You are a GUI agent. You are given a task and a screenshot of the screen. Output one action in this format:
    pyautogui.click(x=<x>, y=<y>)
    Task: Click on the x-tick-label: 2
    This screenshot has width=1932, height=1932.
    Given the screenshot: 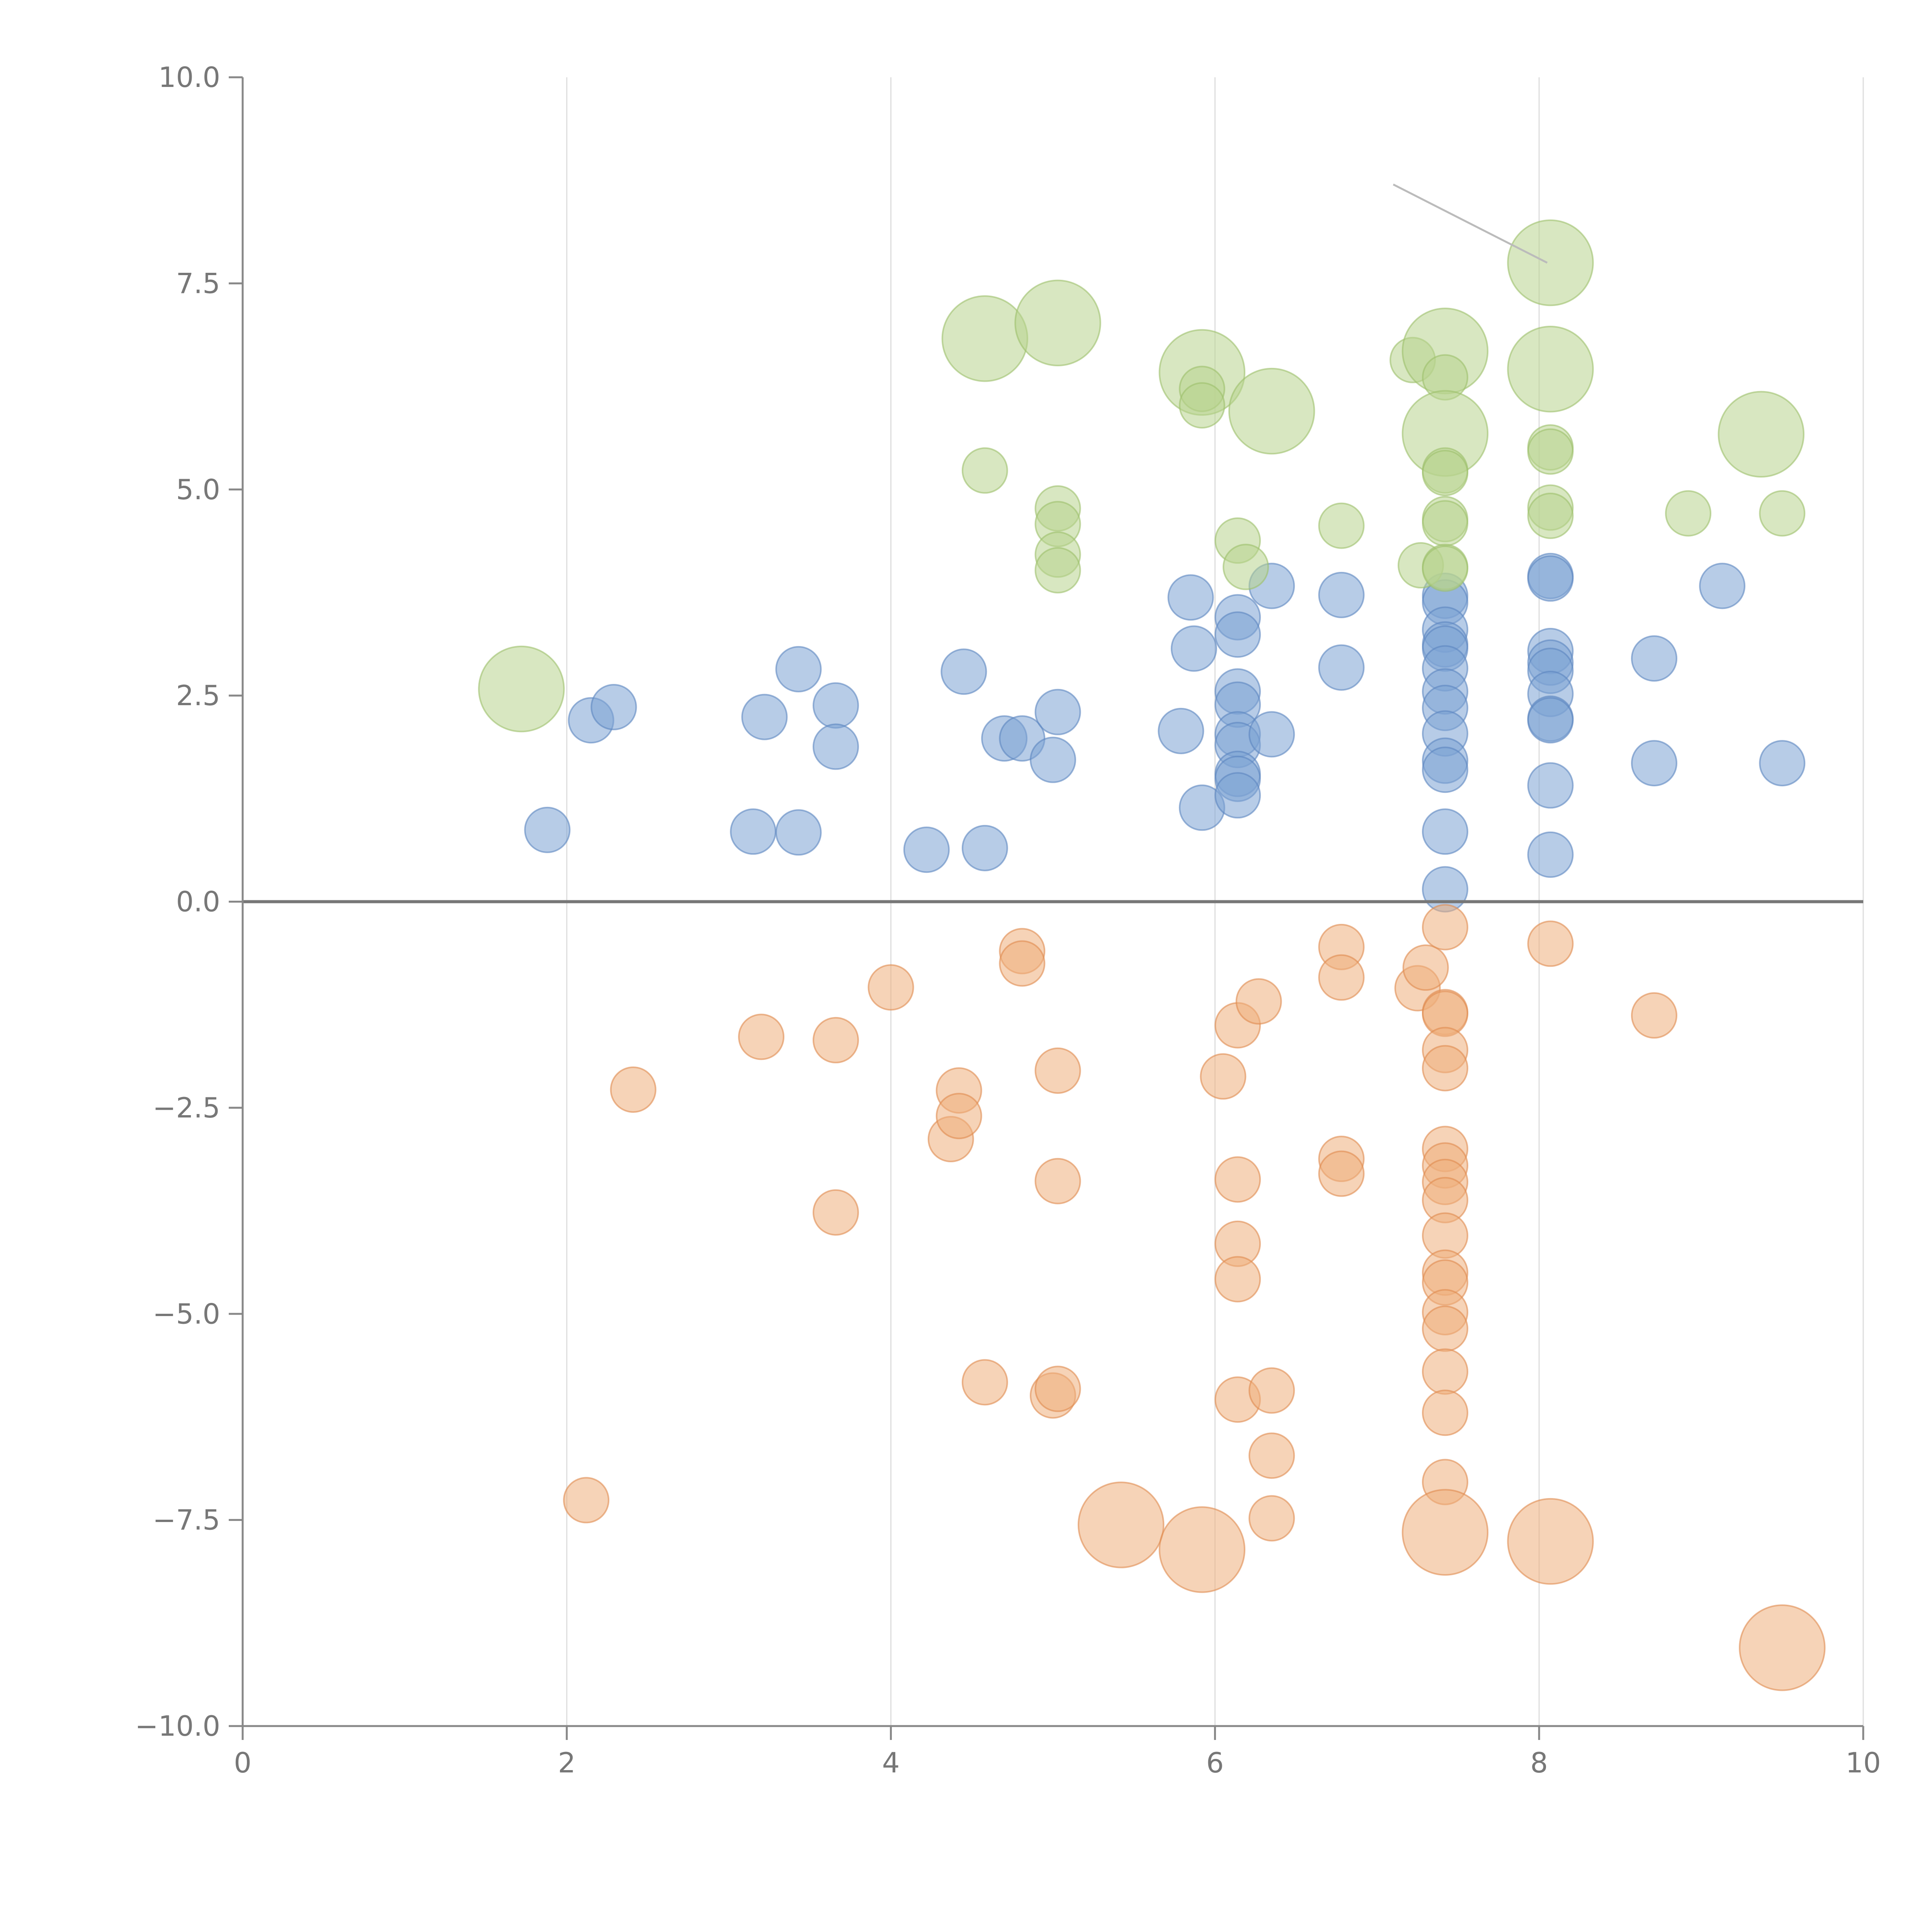 What is the action you would take?
    pyautogui.click(x=567, y=1763)
    